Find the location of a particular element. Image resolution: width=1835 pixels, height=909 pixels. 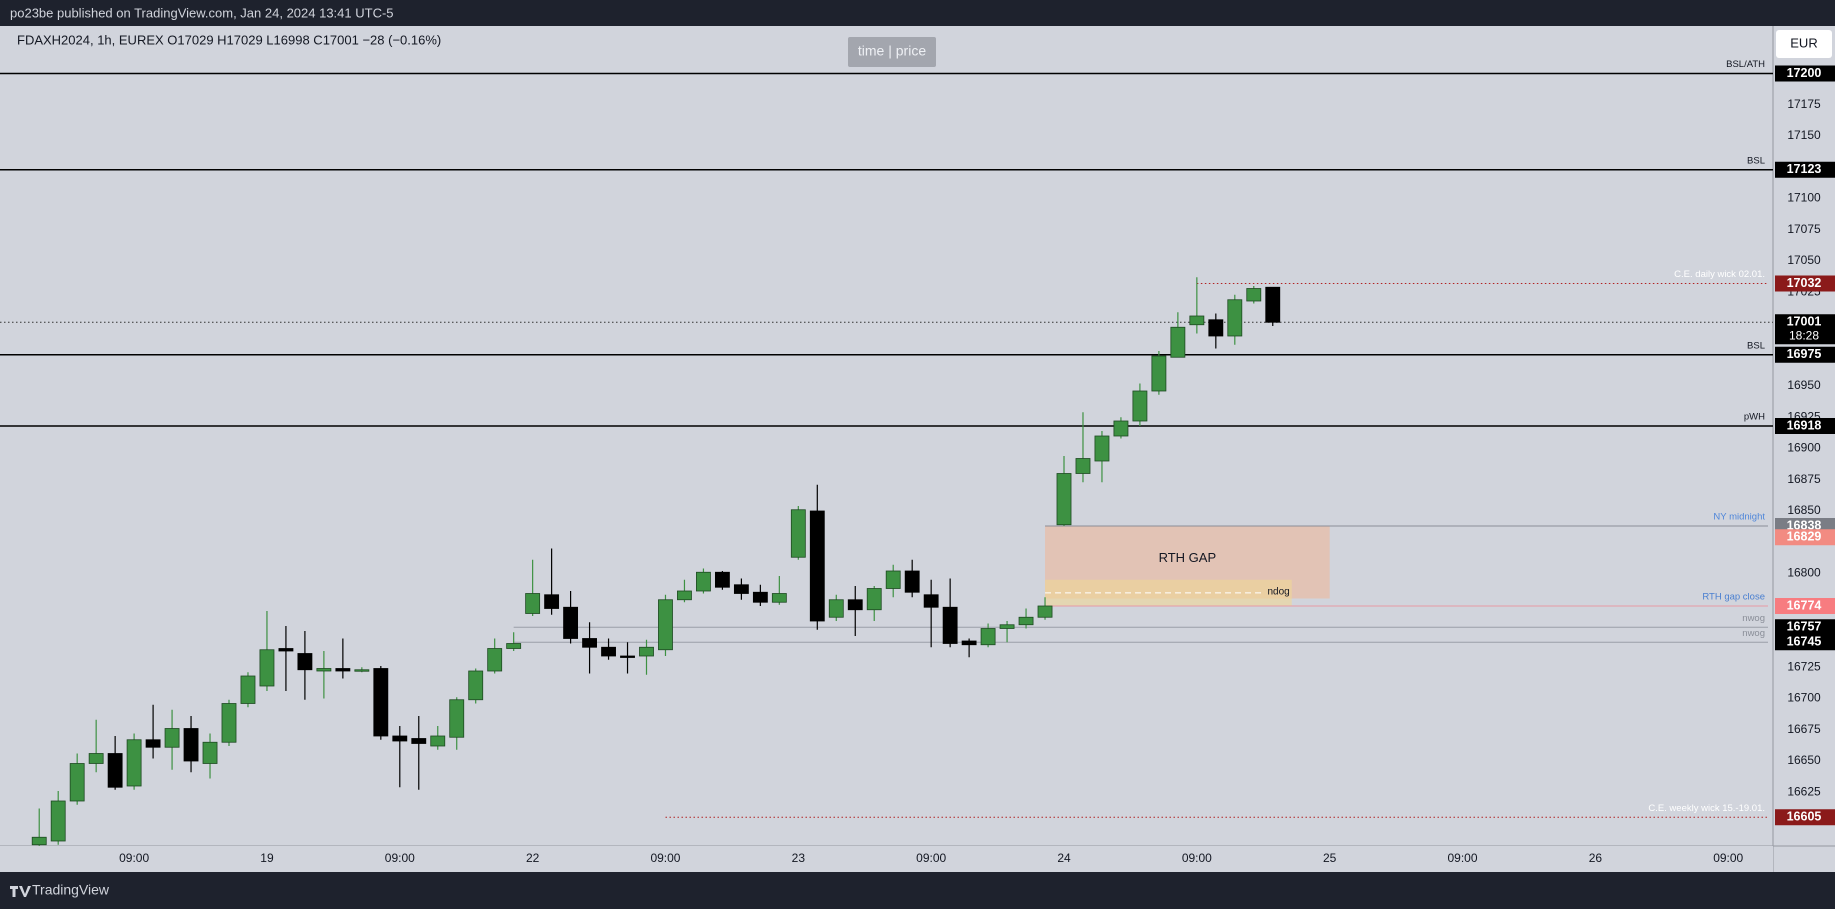

level-label: BSL/ATH is located at coordinates (1745, 64).